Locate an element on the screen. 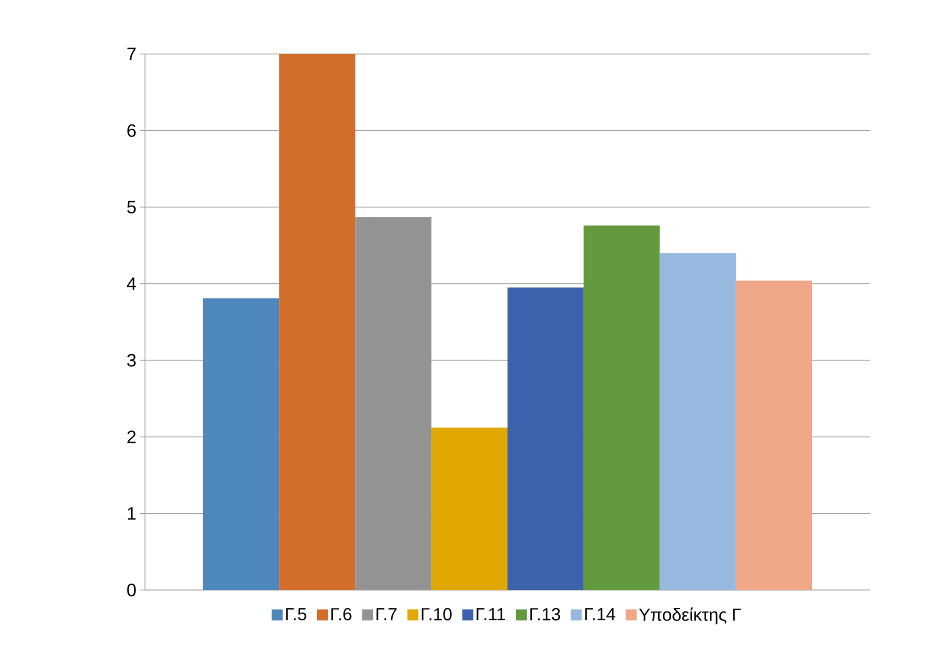 This screenshot has height=647, width=928. legend-label: Γ.14 is located at coordinates (600, 614).